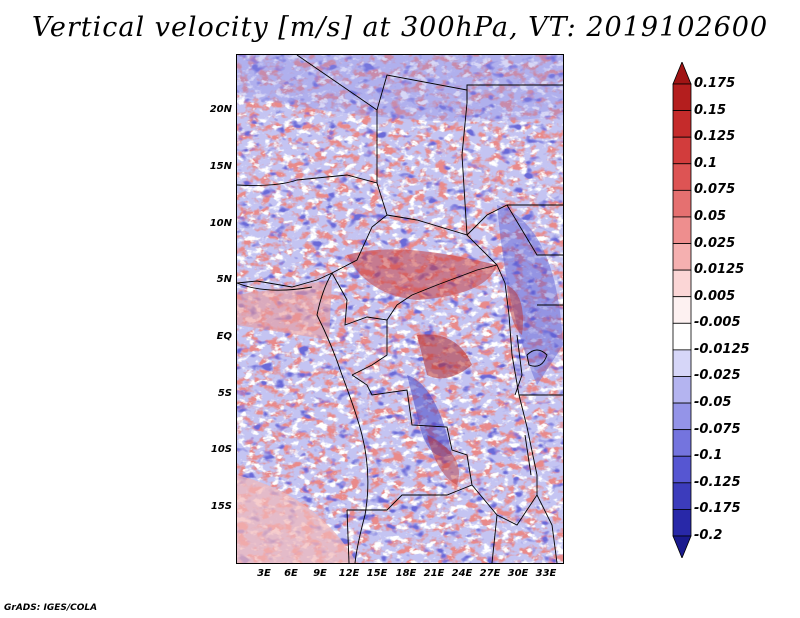  Describe the element at coordinates (297, 519) in the screenshot. I see `southwest-positive-region` at that location.